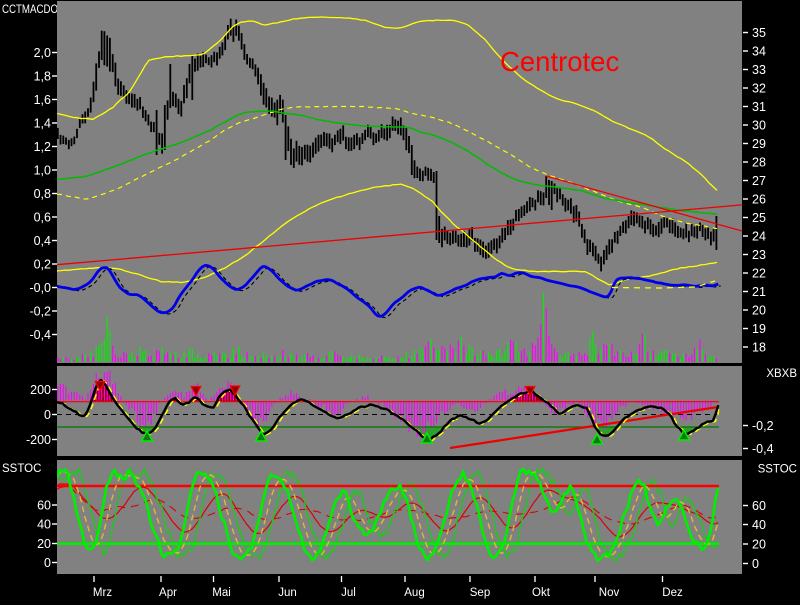 The image size is (800, 605). I want to click on svg-text: 1,2, so click(42, 147).